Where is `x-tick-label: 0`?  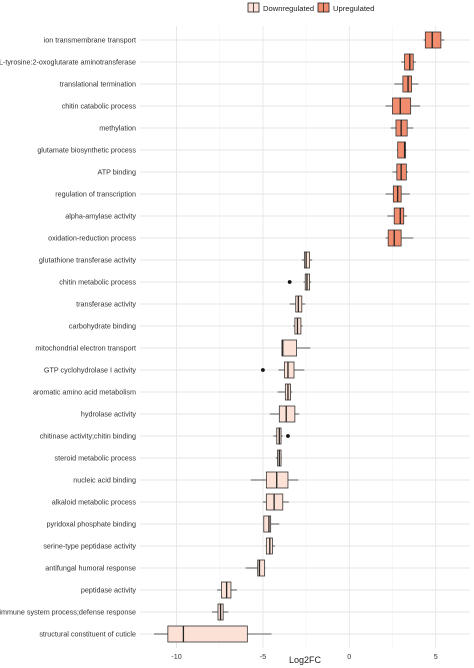
x-tick-label: 0 is located at coordinates (349, 656).